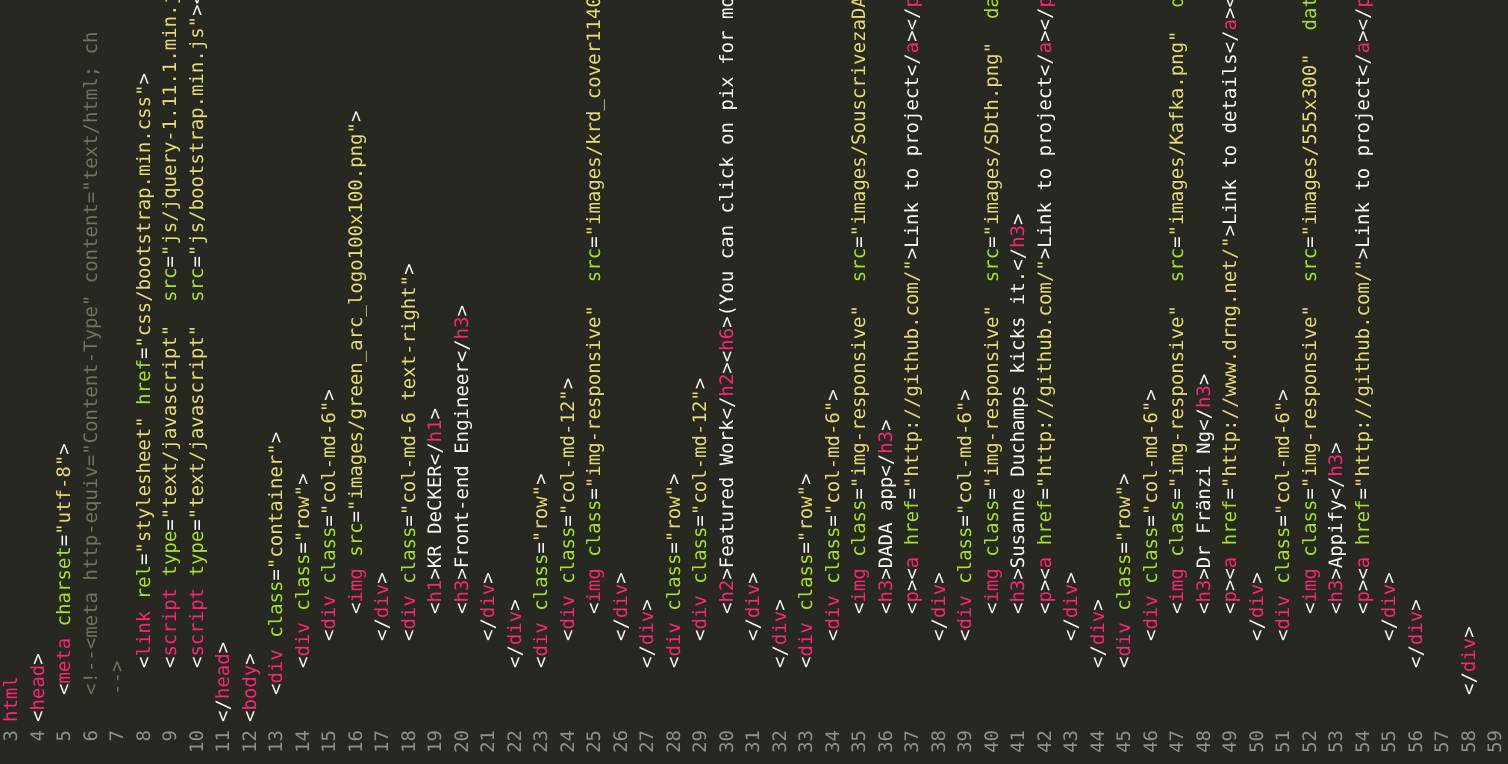  Describe the element at coordinates (276, 382) in the screenshot. I see `code-line: 13 <div class="container">` at that location.